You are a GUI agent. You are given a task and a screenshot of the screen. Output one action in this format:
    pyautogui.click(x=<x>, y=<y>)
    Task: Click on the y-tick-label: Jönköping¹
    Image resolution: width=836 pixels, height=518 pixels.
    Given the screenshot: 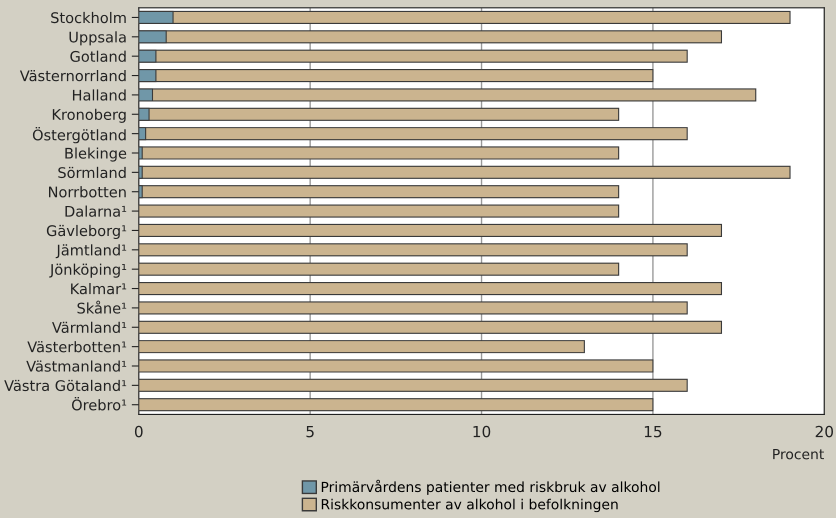 What is the action you would take?
    pyautogui.click(x=87, y=271)
    